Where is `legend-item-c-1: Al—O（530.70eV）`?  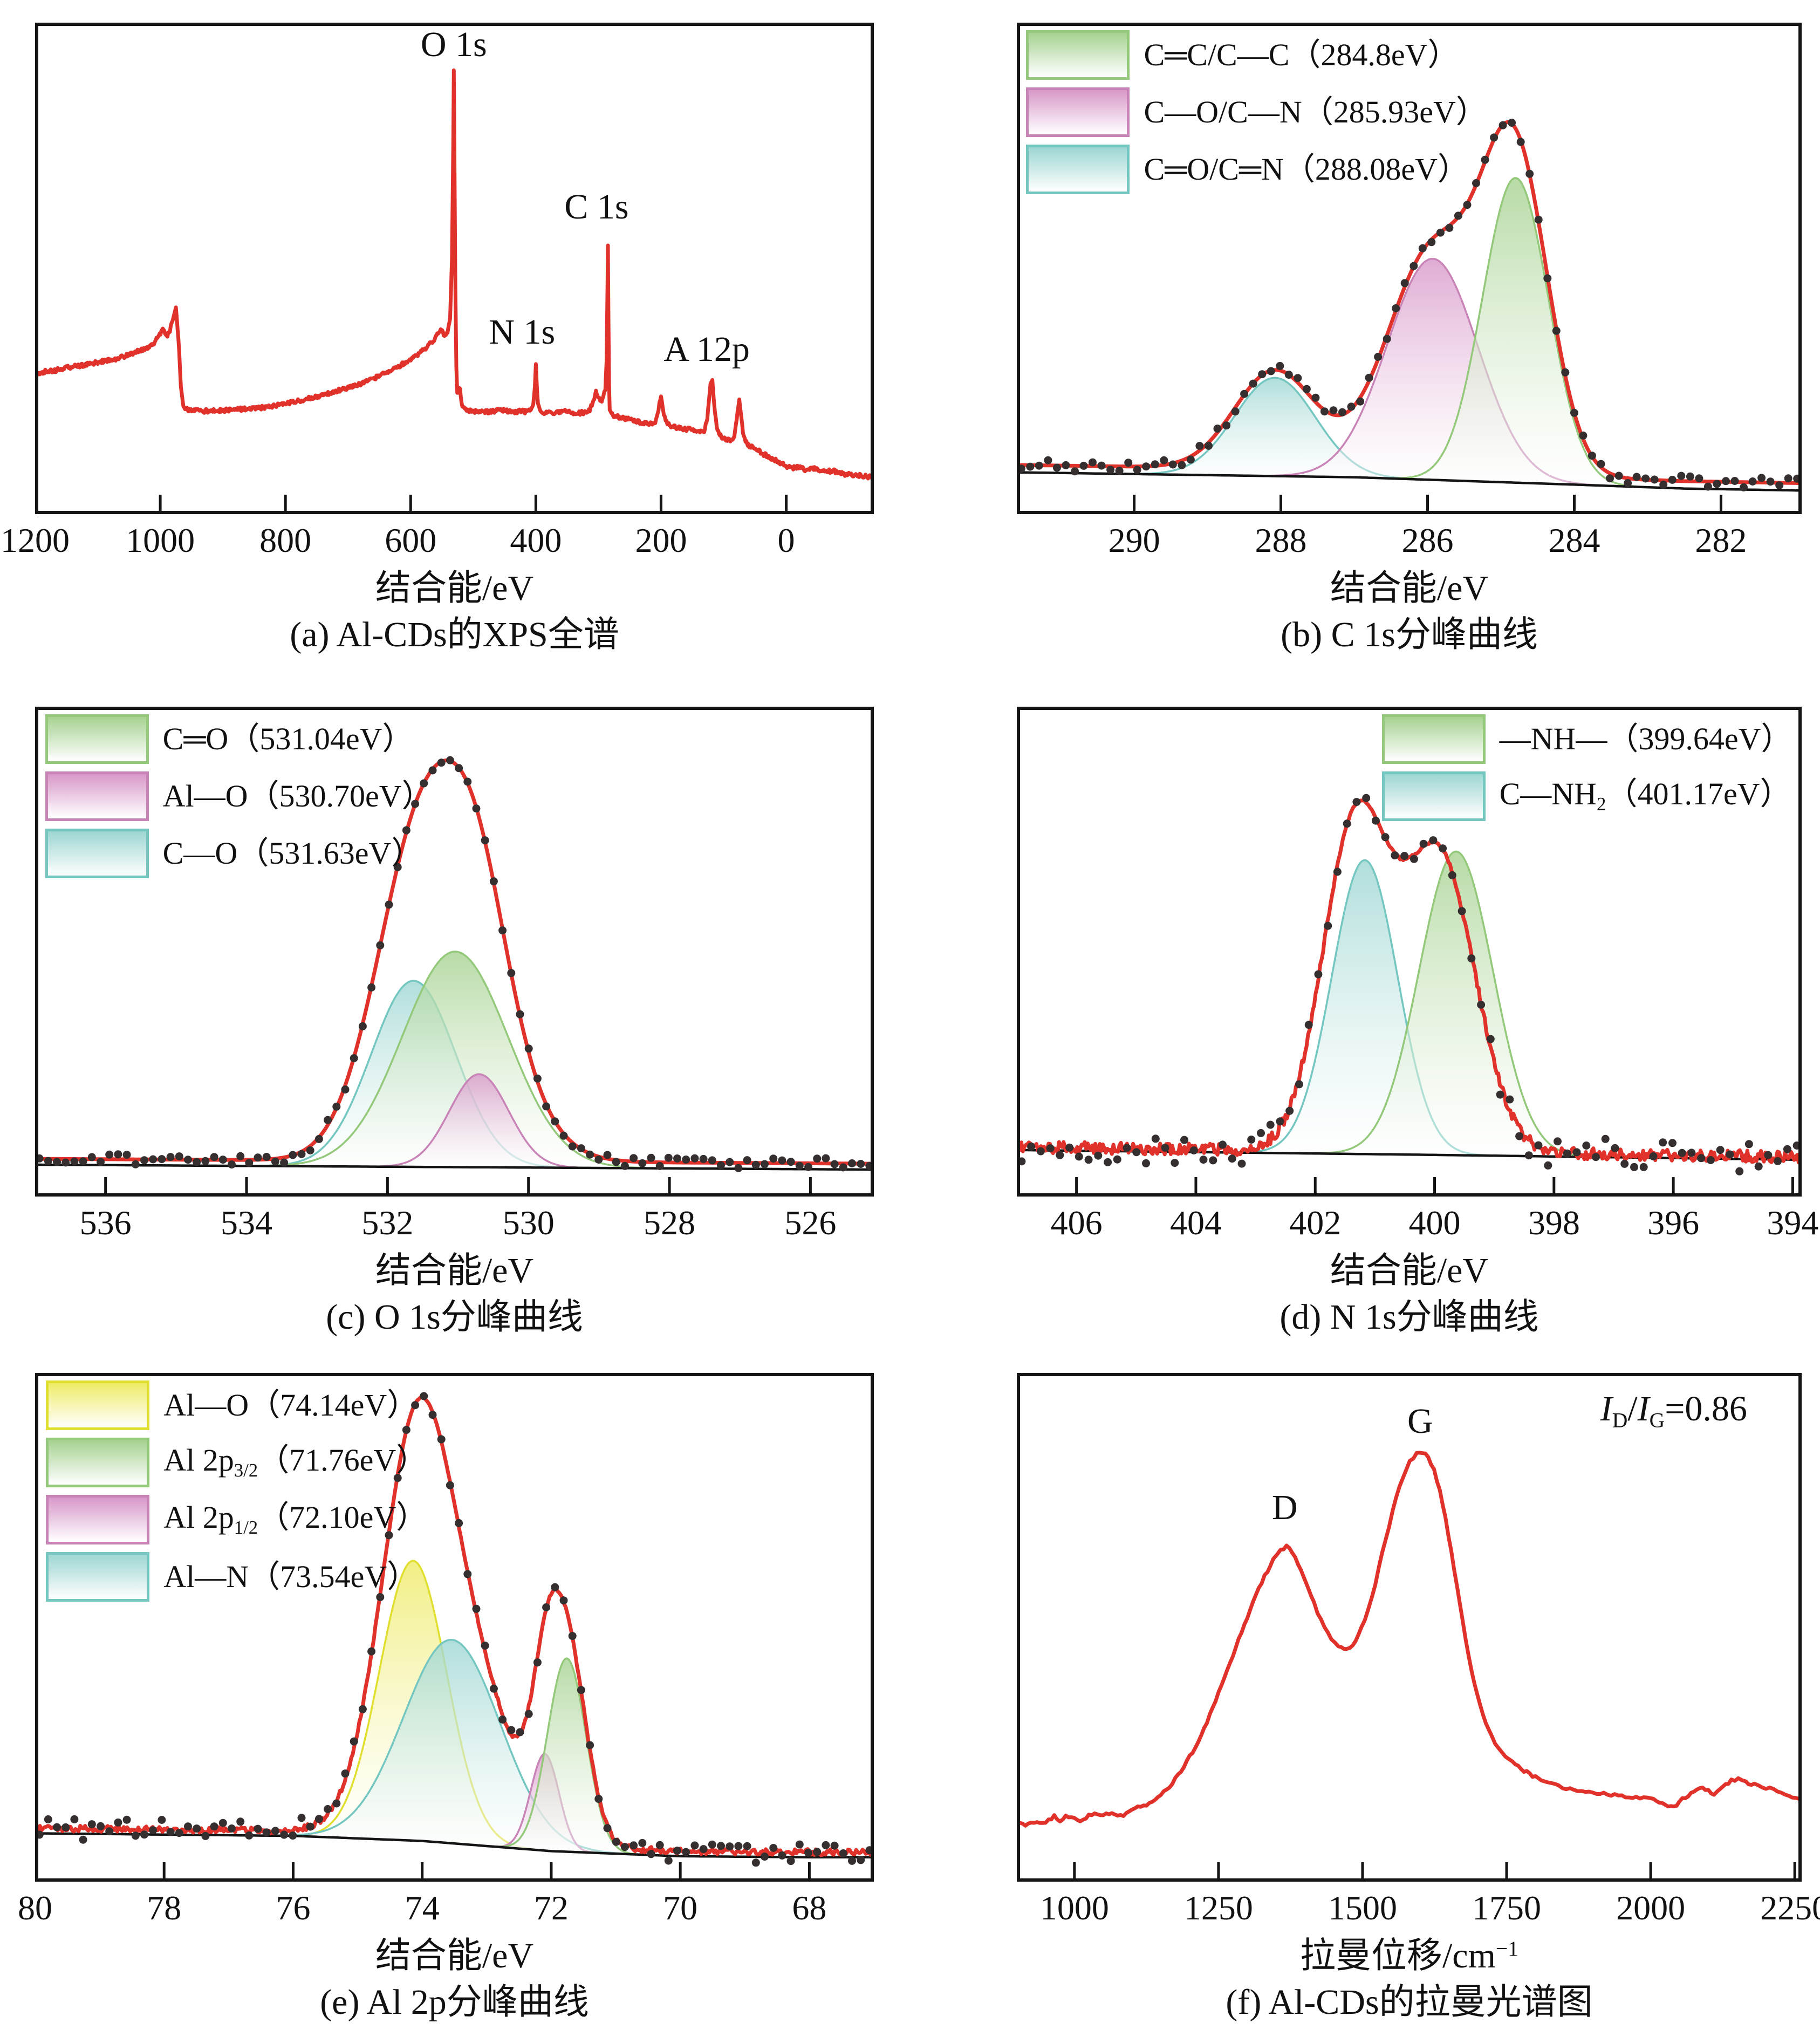 legend-item-c-1: Al—O（530.70eV） is located at coordinates (239, 796).